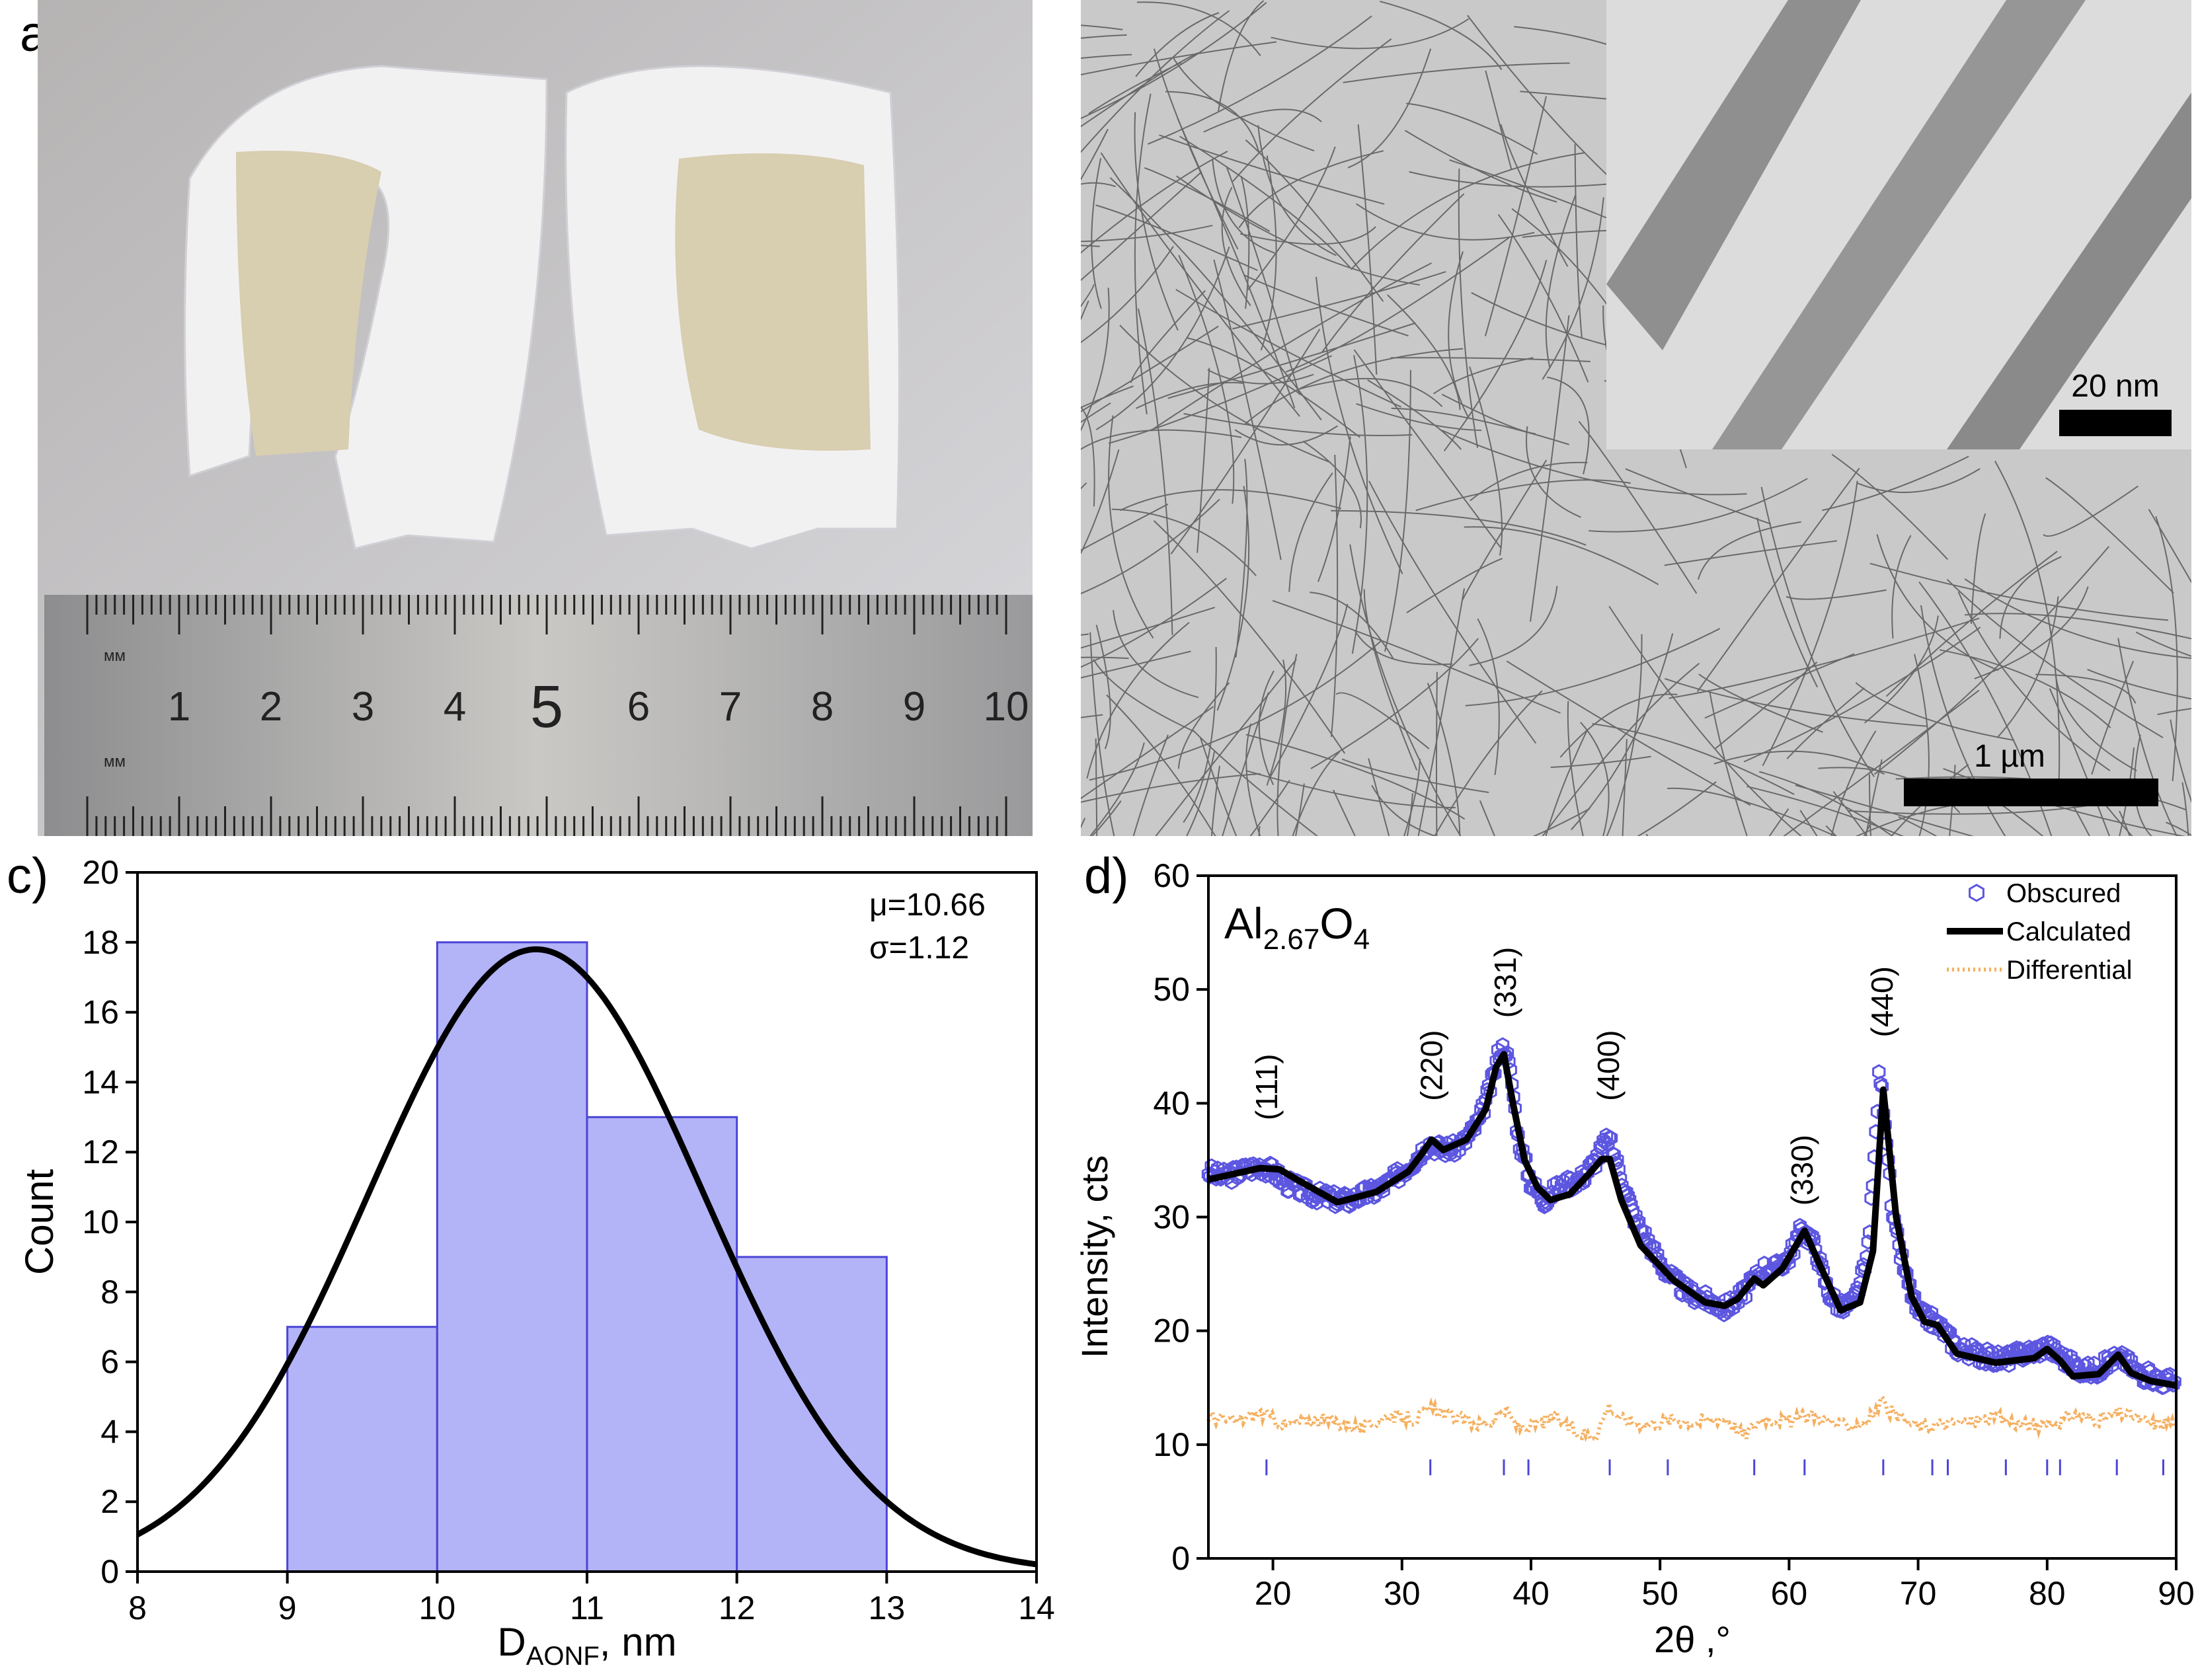 This screenshot has width=2198, height=1680. I want to click on x-axis-label: DAONF, nm, so click(586, 1645).